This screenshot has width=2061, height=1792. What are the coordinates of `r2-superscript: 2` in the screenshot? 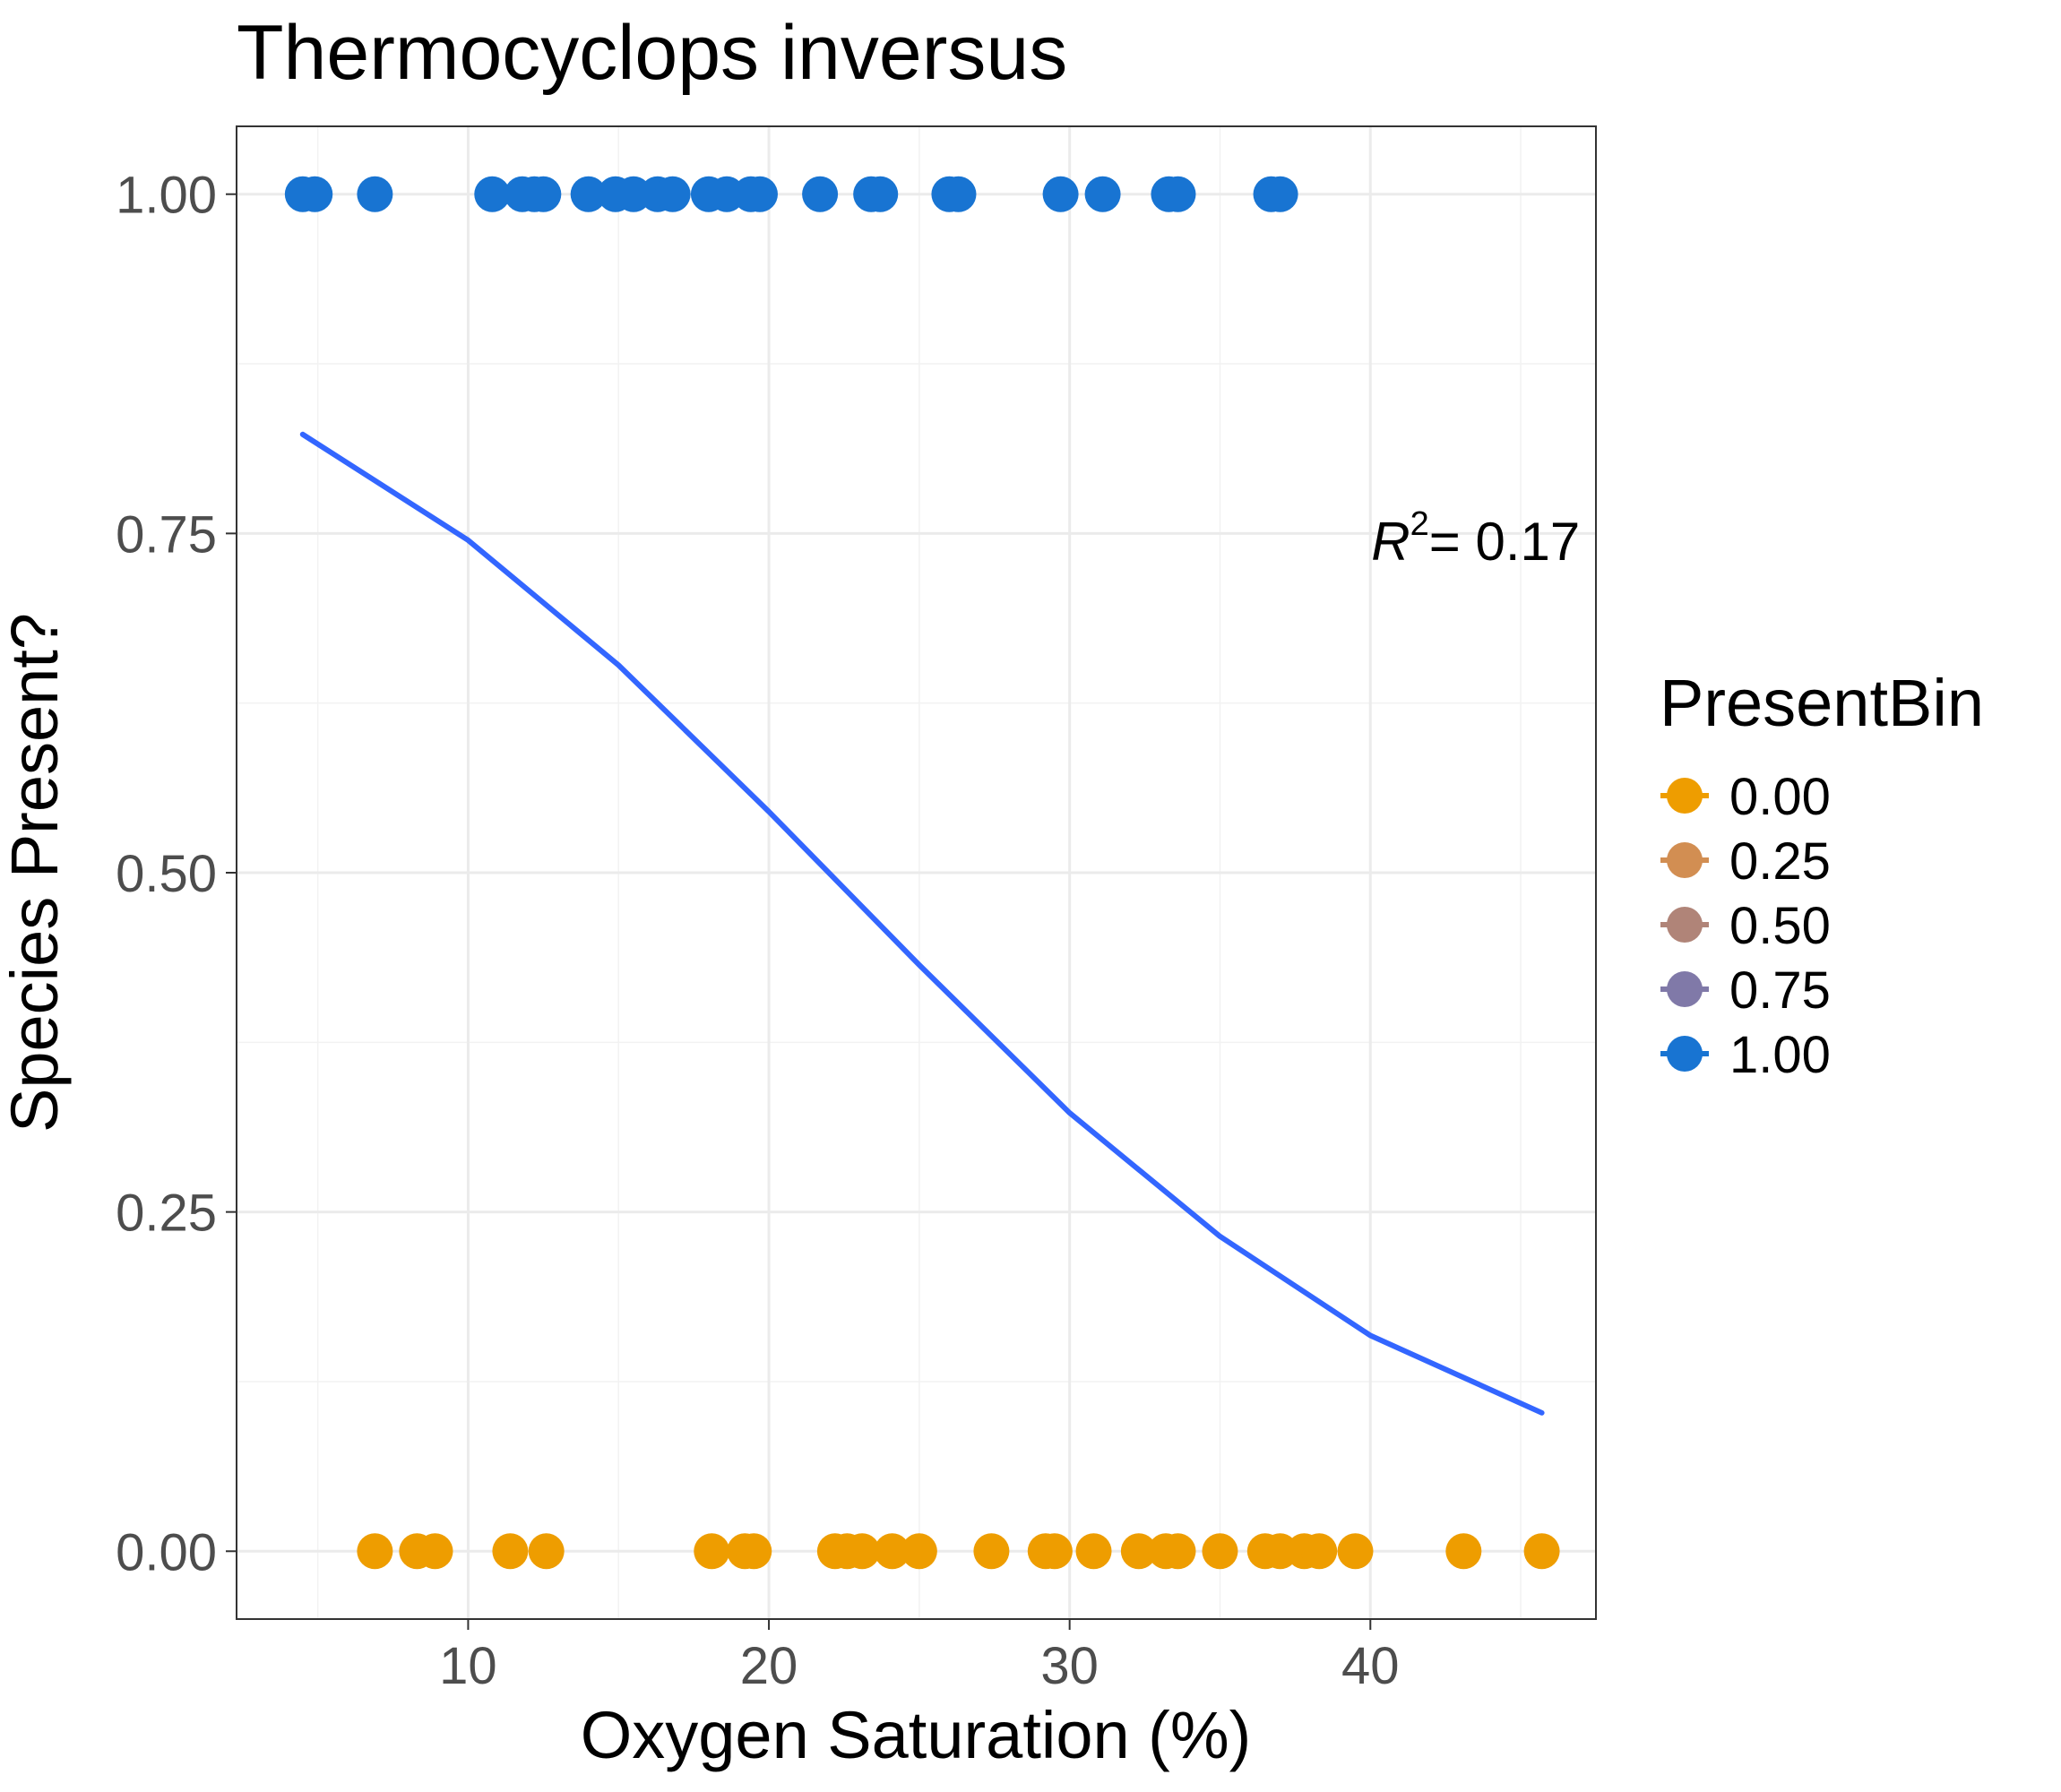 It's located at (1419, 524).